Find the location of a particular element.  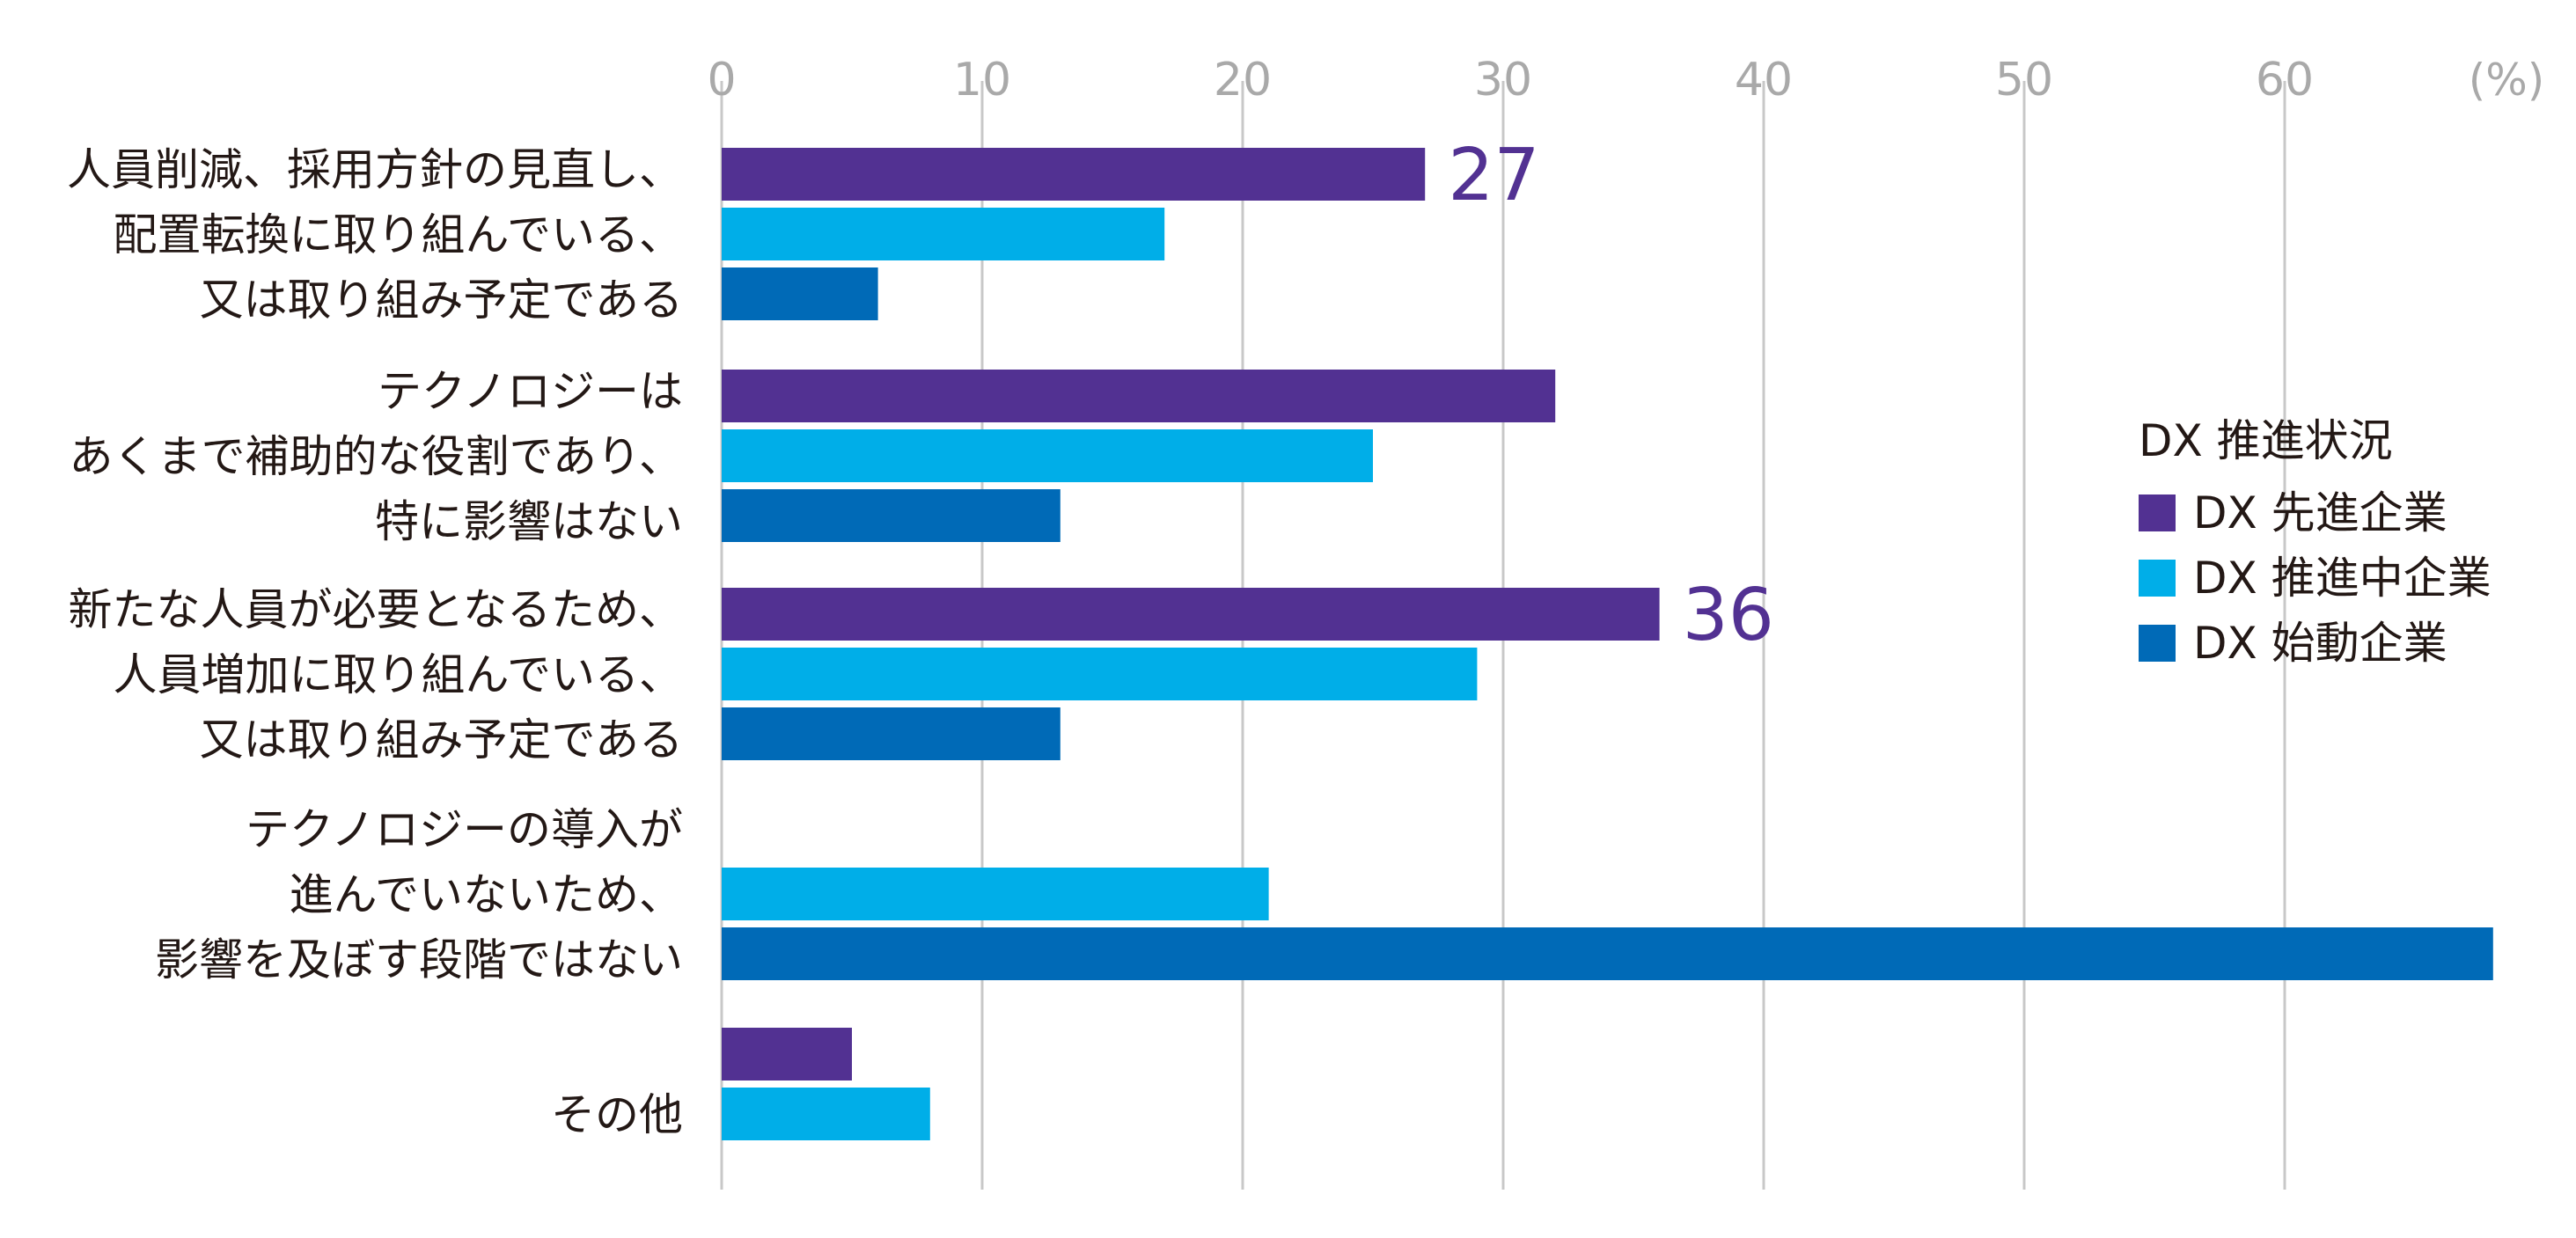

category-label-3-line-2: 人員増加に取り組んでいる、 is located at coordinates (399, 674).